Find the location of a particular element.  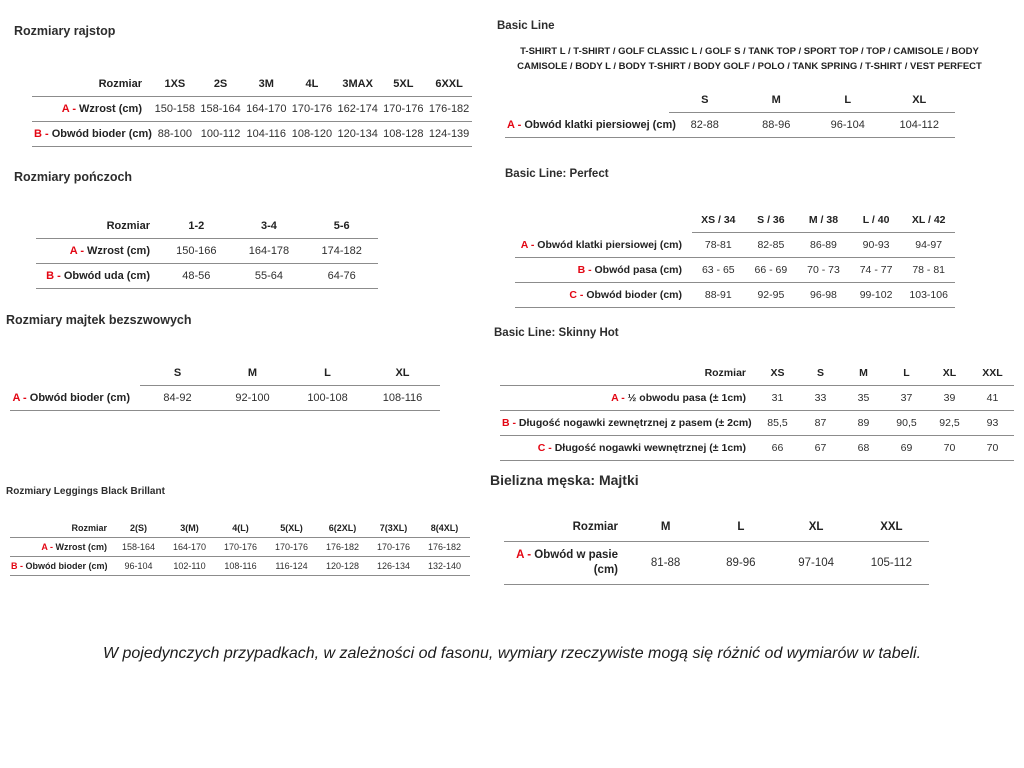

column-header: M / 38 is located at coordinates (823, 220).